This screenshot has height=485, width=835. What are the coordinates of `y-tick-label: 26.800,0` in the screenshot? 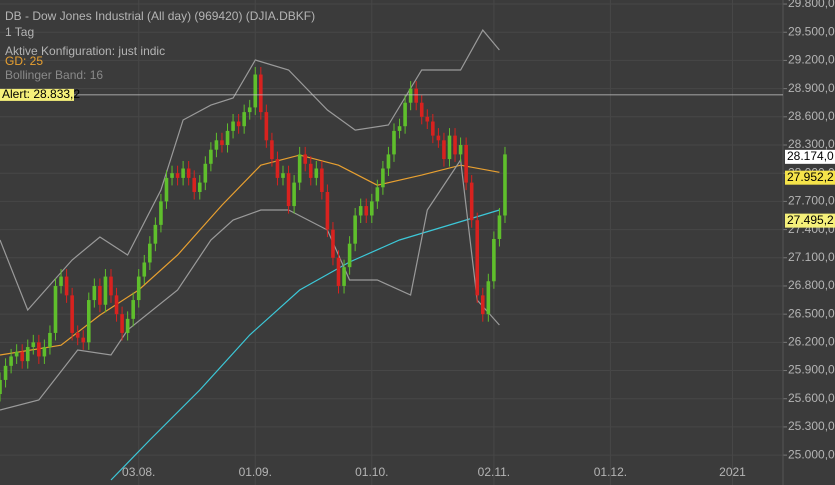 It's located at (811, 285).